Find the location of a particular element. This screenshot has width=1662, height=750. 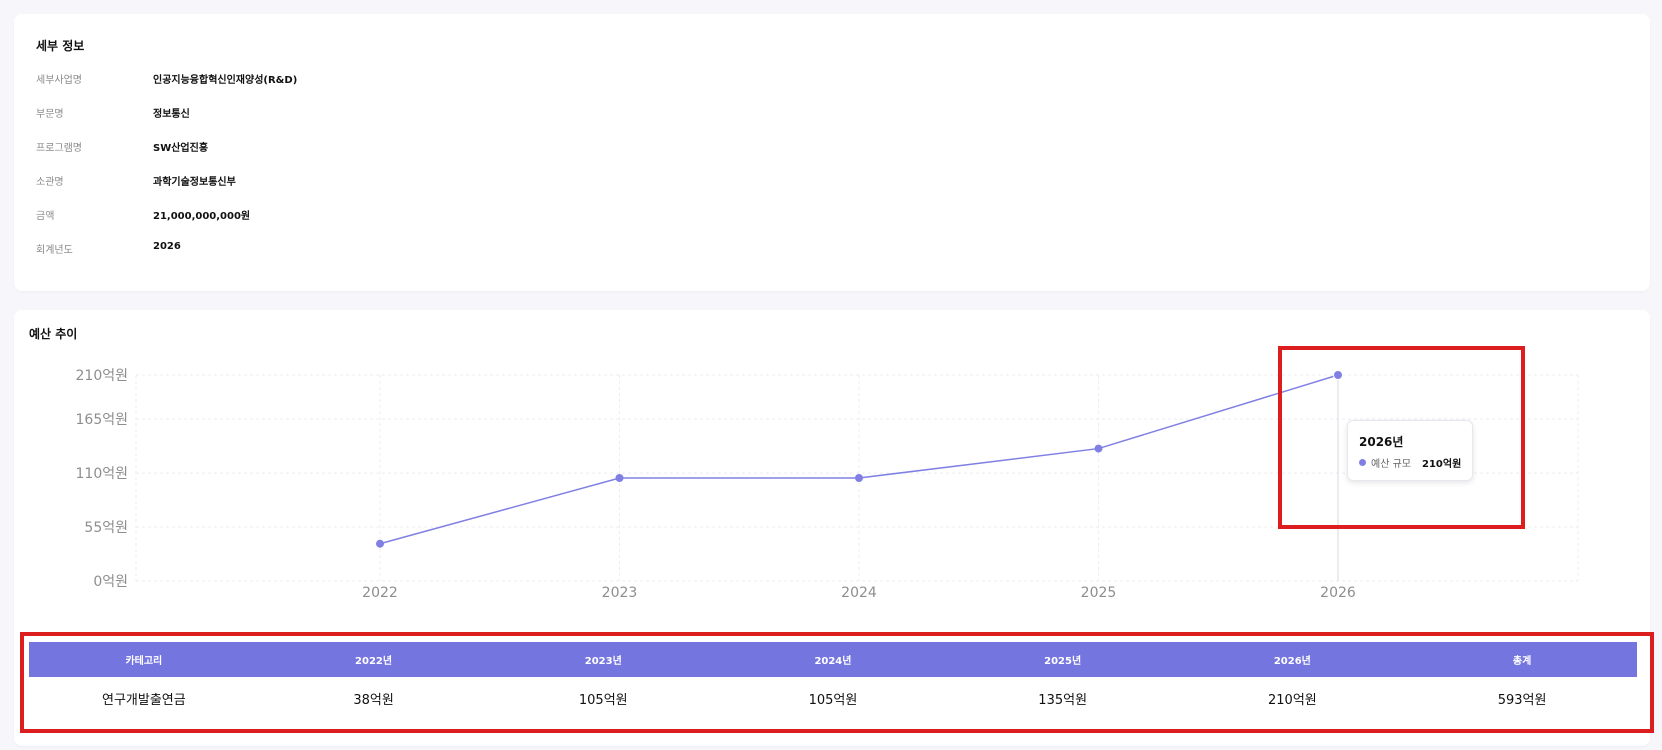

info-value: 2026 is located at coordinates (167, 246).